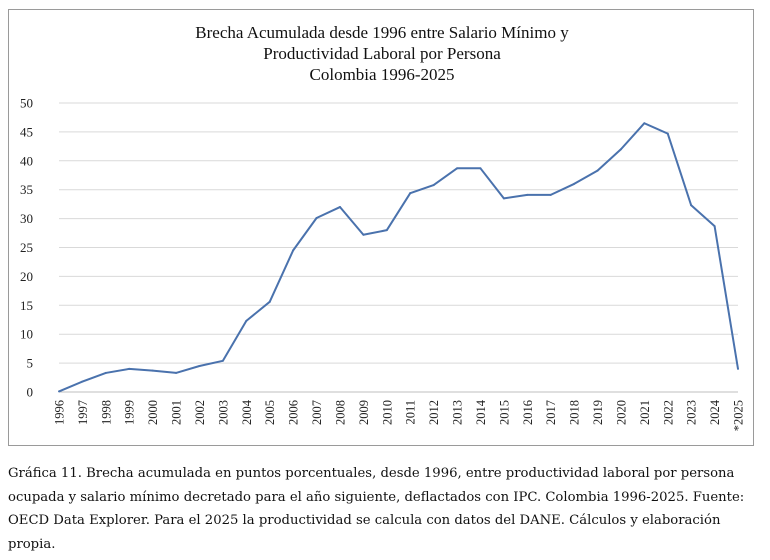  I want to click on x-tick-label: 2022, so click(668, 412).